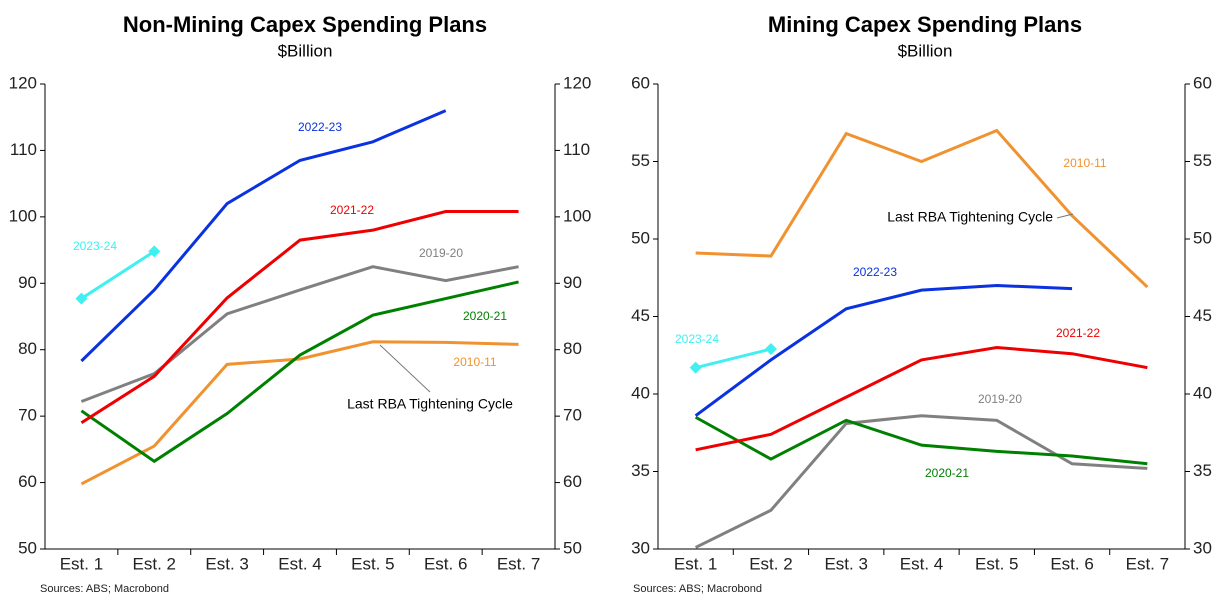 This screenshot has height=596, width=1226. Describe the element at coordinates (27, 348) in the screenshot. I see `y-tick-label: 80` at that location.